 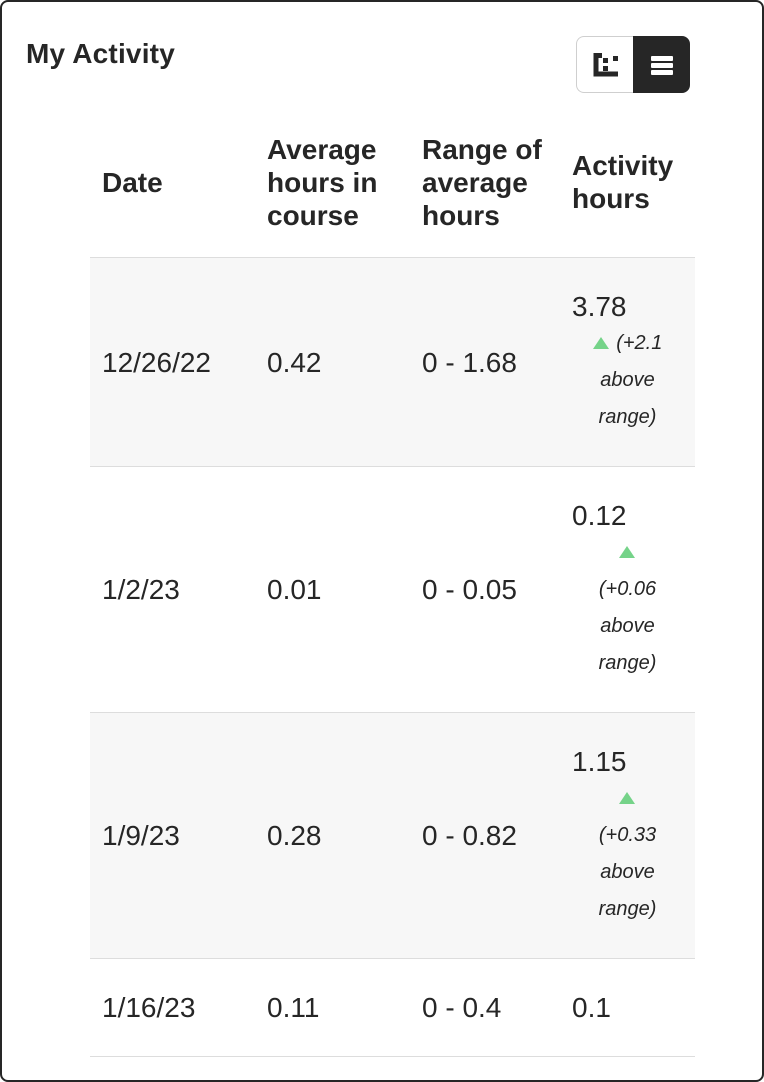 I want to click on range-cell: 0 - 0.4, so click(x=462, y=1007).